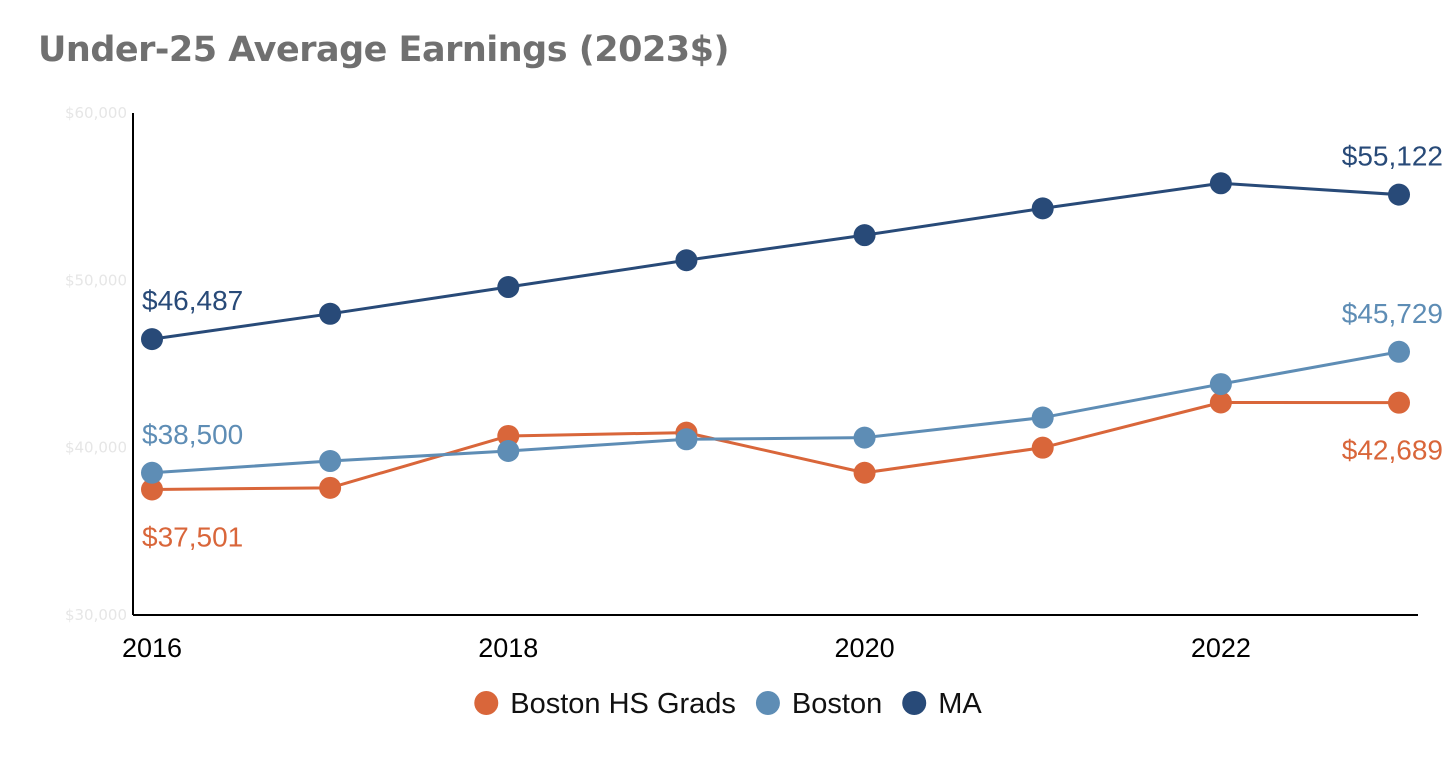  I want to click on series-line-boston, so click(775, 412).